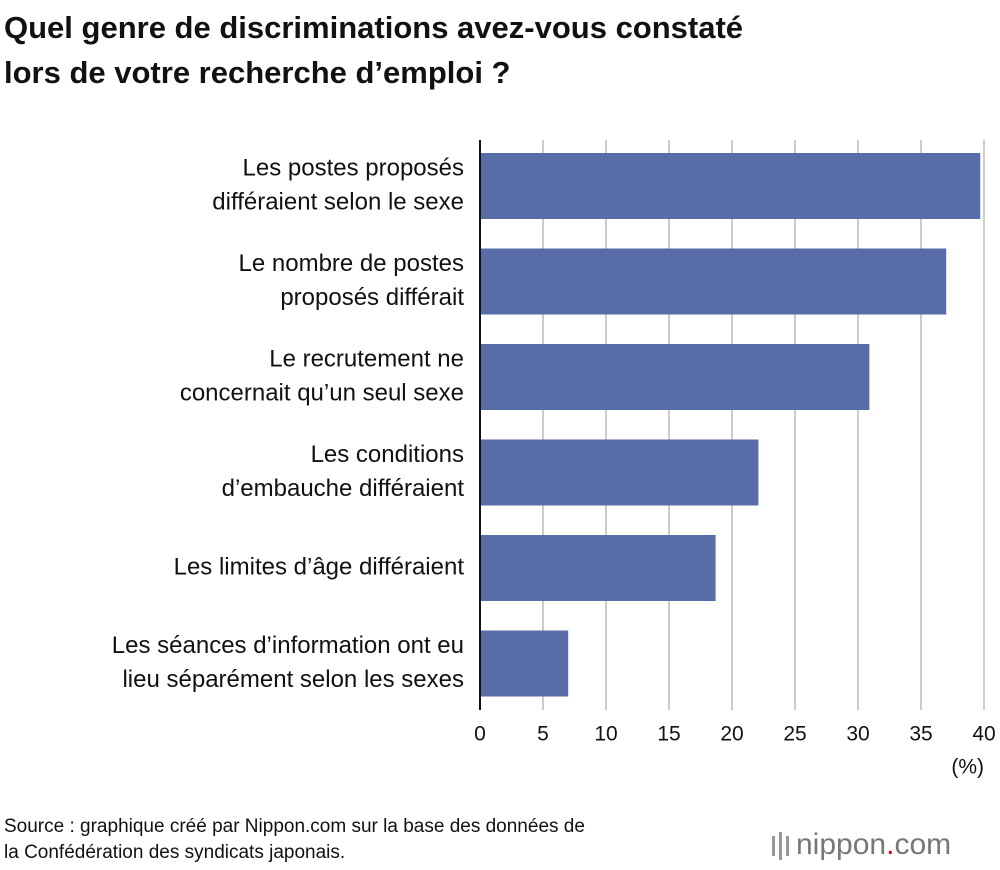 The image size is (1000, 870). I want to click on x-tick-label: 40, so click(983, 734).